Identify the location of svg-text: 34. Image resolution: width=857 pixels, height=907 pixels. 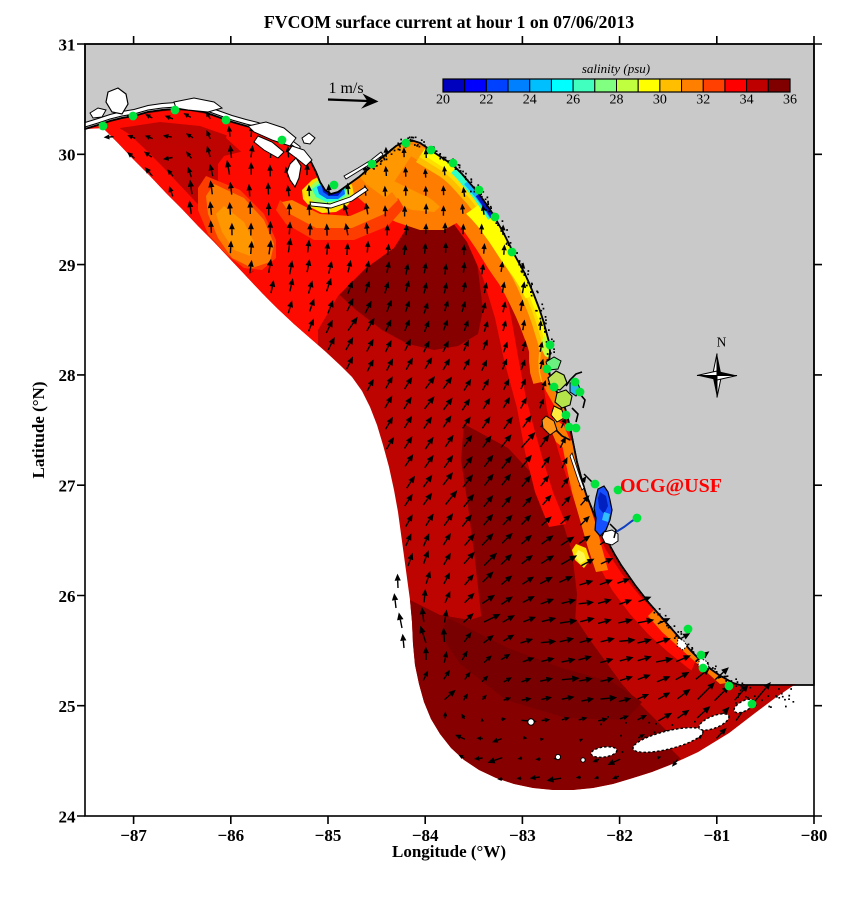
(747, 100).